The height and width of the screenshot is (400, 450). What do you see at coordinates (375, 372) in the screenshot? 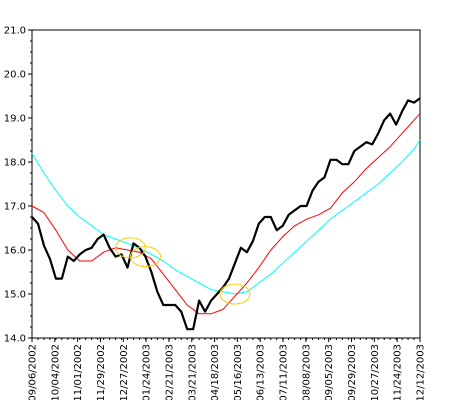
I see `x-tick-label: 10/27/2003` at bounding box center [375, 372].